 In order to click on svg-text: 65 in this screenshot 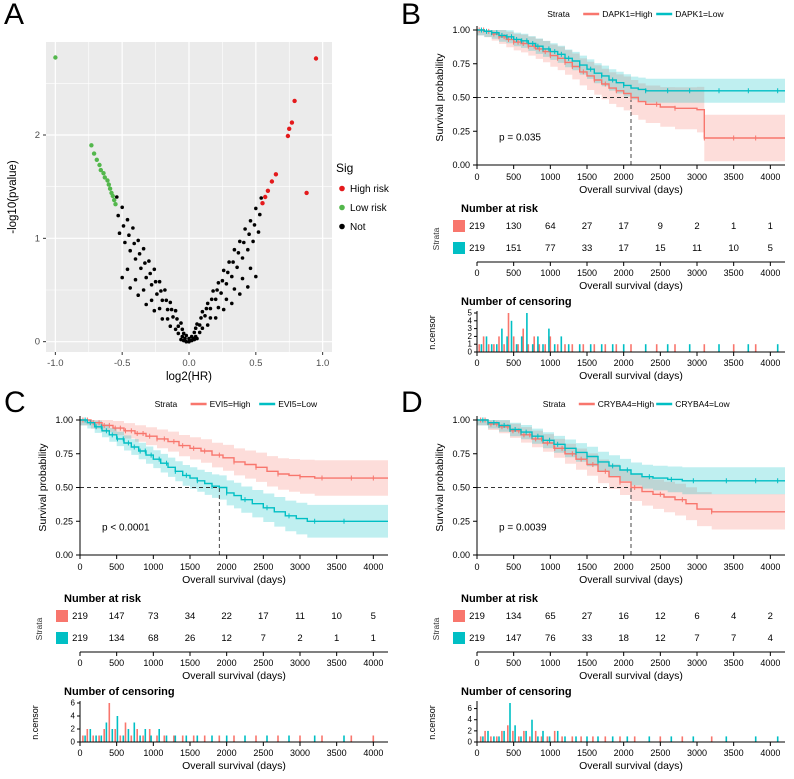, I will do `click(550, 616)`.